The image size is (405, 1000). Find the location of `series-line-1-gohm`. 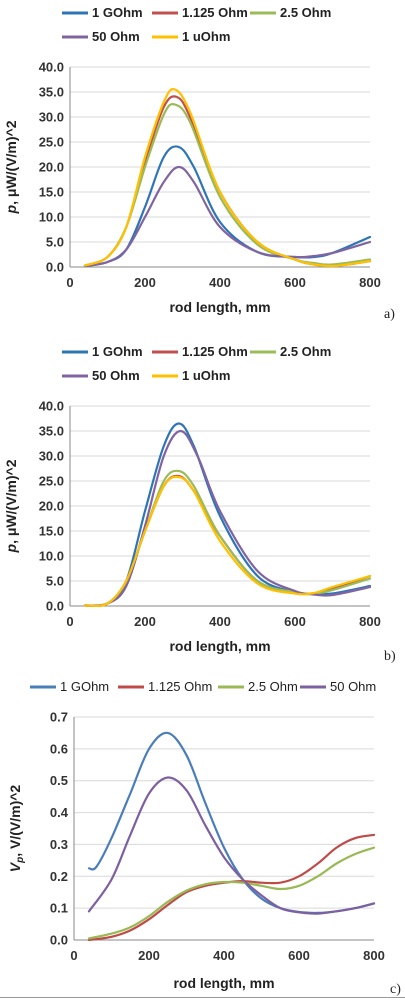

series-line-1-gohm is located at coordinates (231, 823).